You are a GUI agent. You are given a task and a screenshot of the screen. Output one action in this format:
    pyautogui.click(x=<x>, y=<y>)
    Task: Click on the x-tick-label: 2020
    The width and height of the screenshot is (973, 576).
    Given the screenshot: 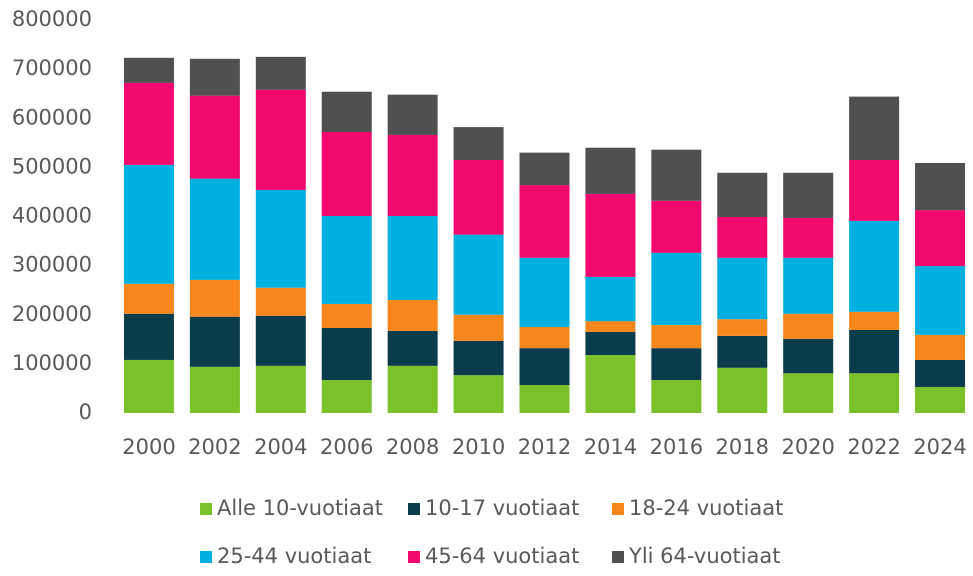 What is the action you would take?
    pyautogui.click(x=807, y=447)
    